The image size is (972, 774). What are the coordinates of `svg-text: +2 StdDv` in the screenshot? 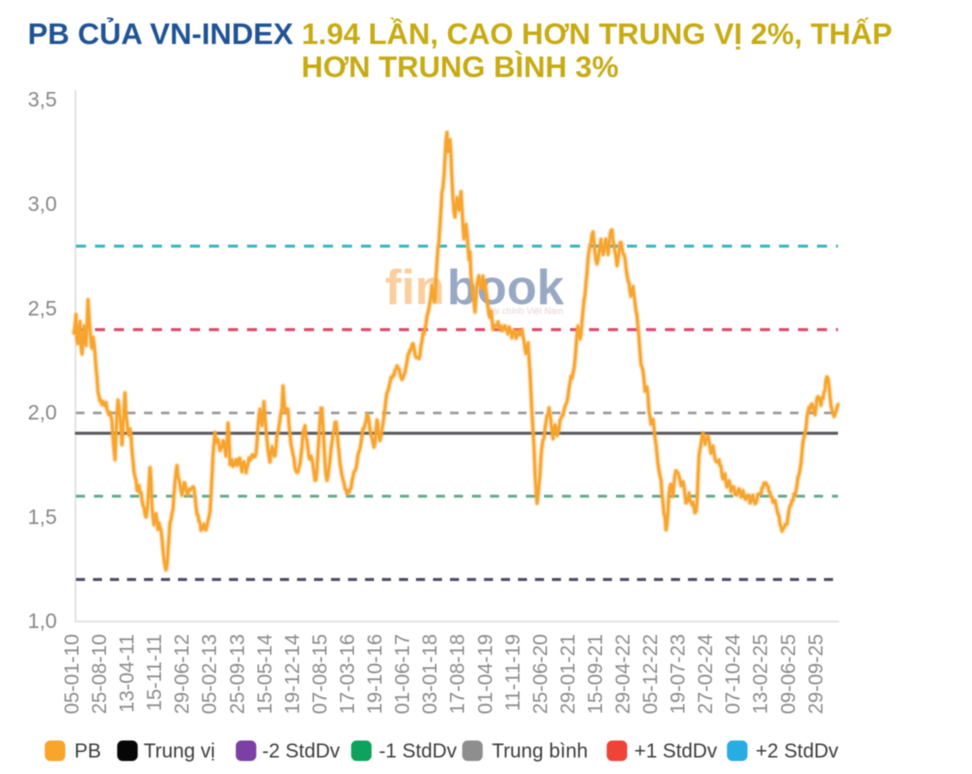 It's located at (797, 751).